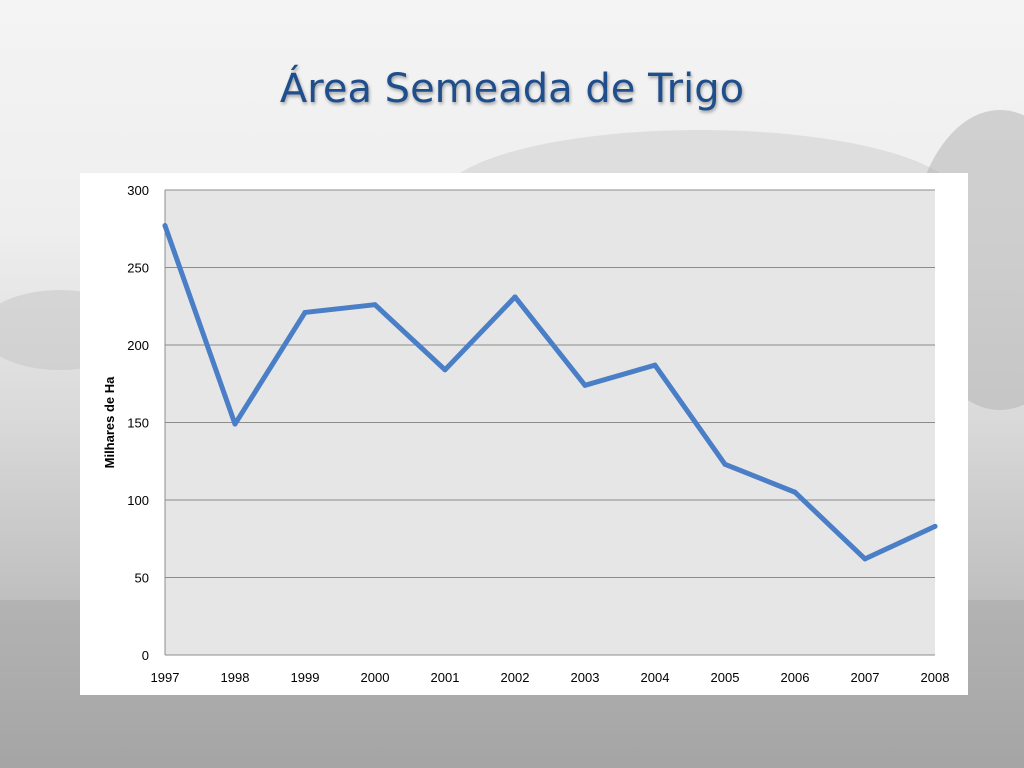 The width and height of the screenshot is (1024, 768). I want to click on x-tick-label: 2007, so click(865, 677).